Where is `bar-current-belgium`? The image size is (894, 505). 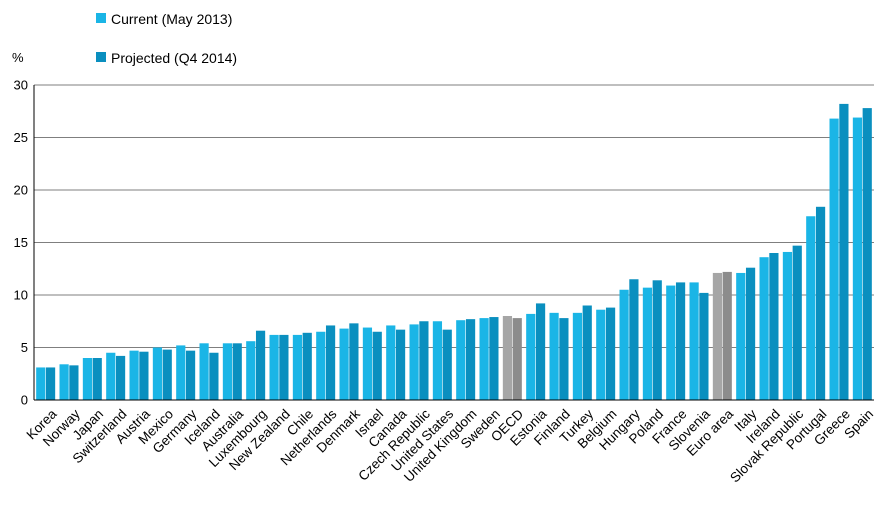 bar-current-belgium is located at coordinates (601, 354).